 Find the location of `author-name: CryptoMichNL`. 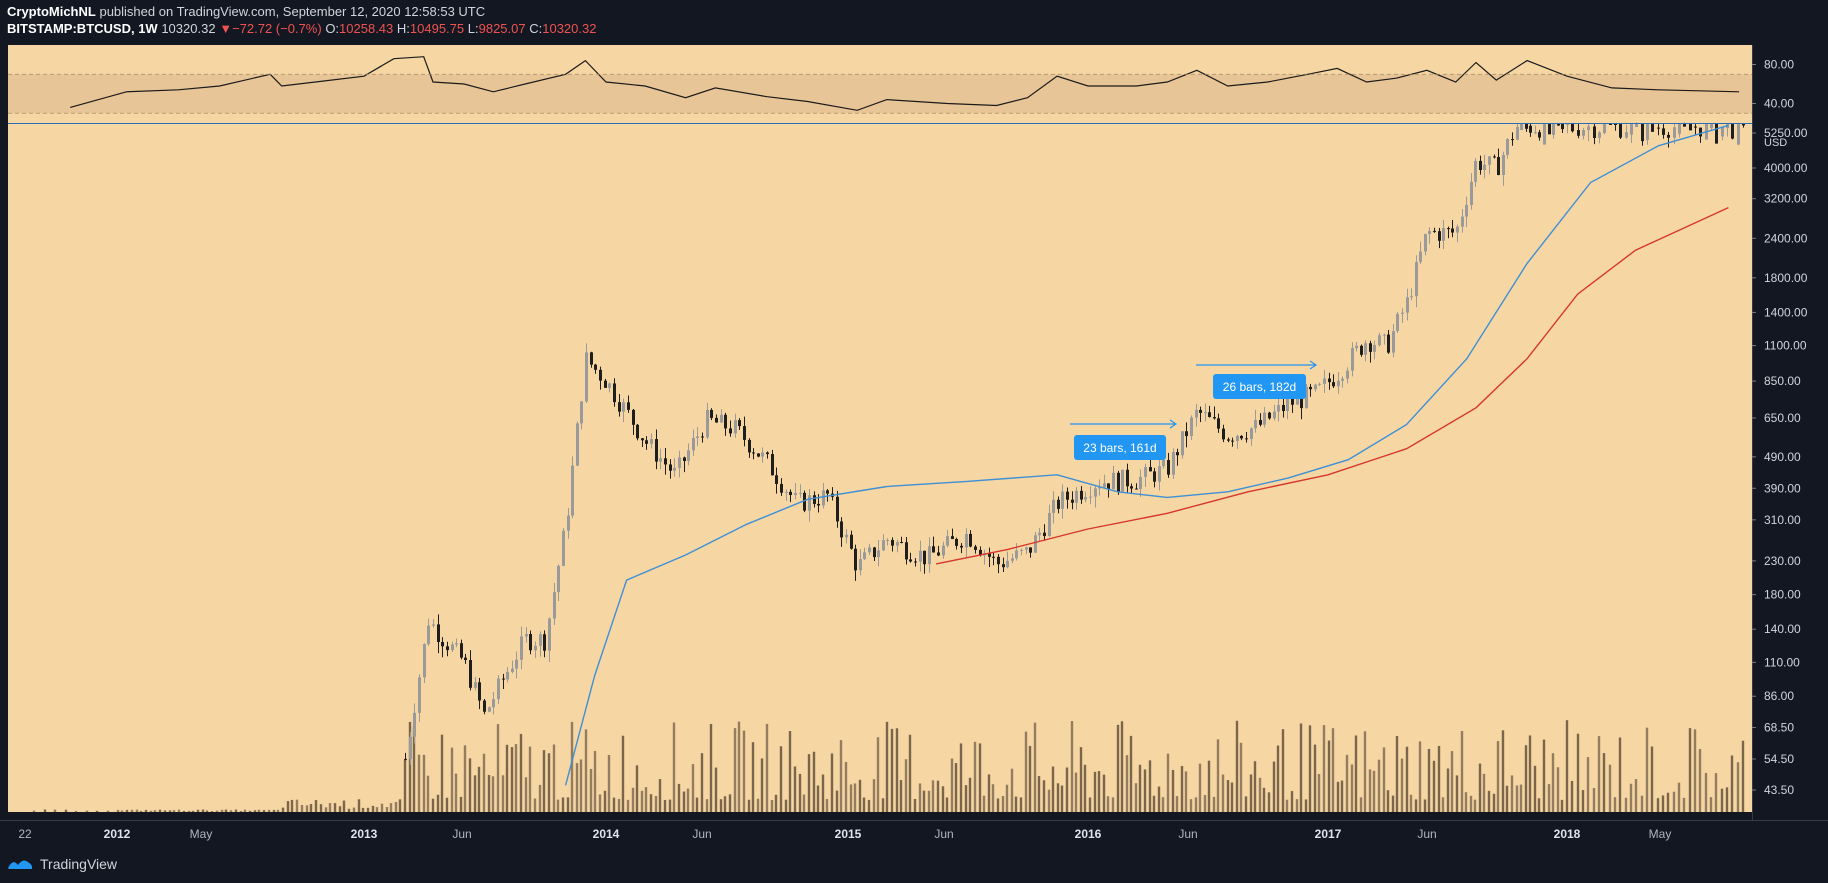

author-name: CryptoMichNL is located at coordinates (51, 11).